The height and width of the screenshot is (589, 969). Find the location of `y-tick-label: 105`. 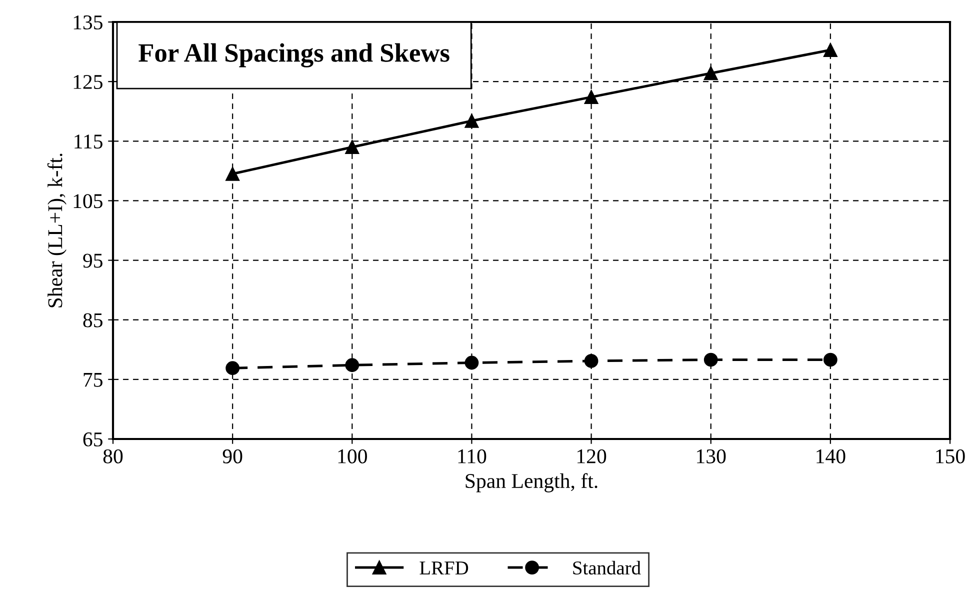

y-tick-label: 105 is located at coordinates (88, 201).